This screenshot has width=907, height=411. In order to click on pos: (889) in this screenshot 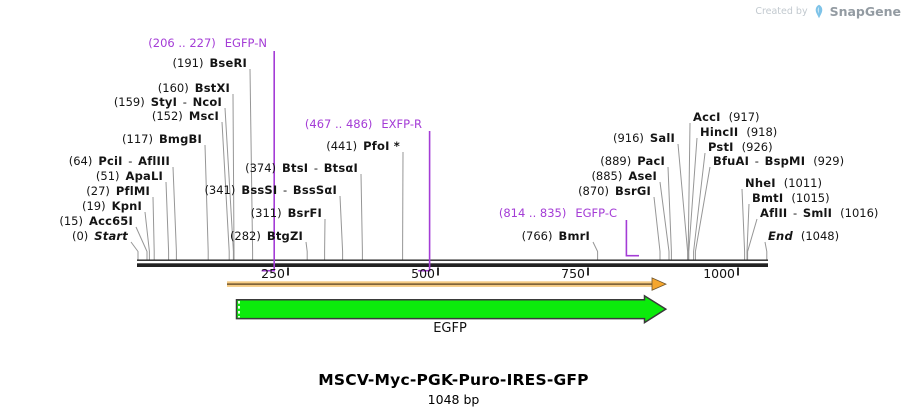, I will do `click(616, 161)`.